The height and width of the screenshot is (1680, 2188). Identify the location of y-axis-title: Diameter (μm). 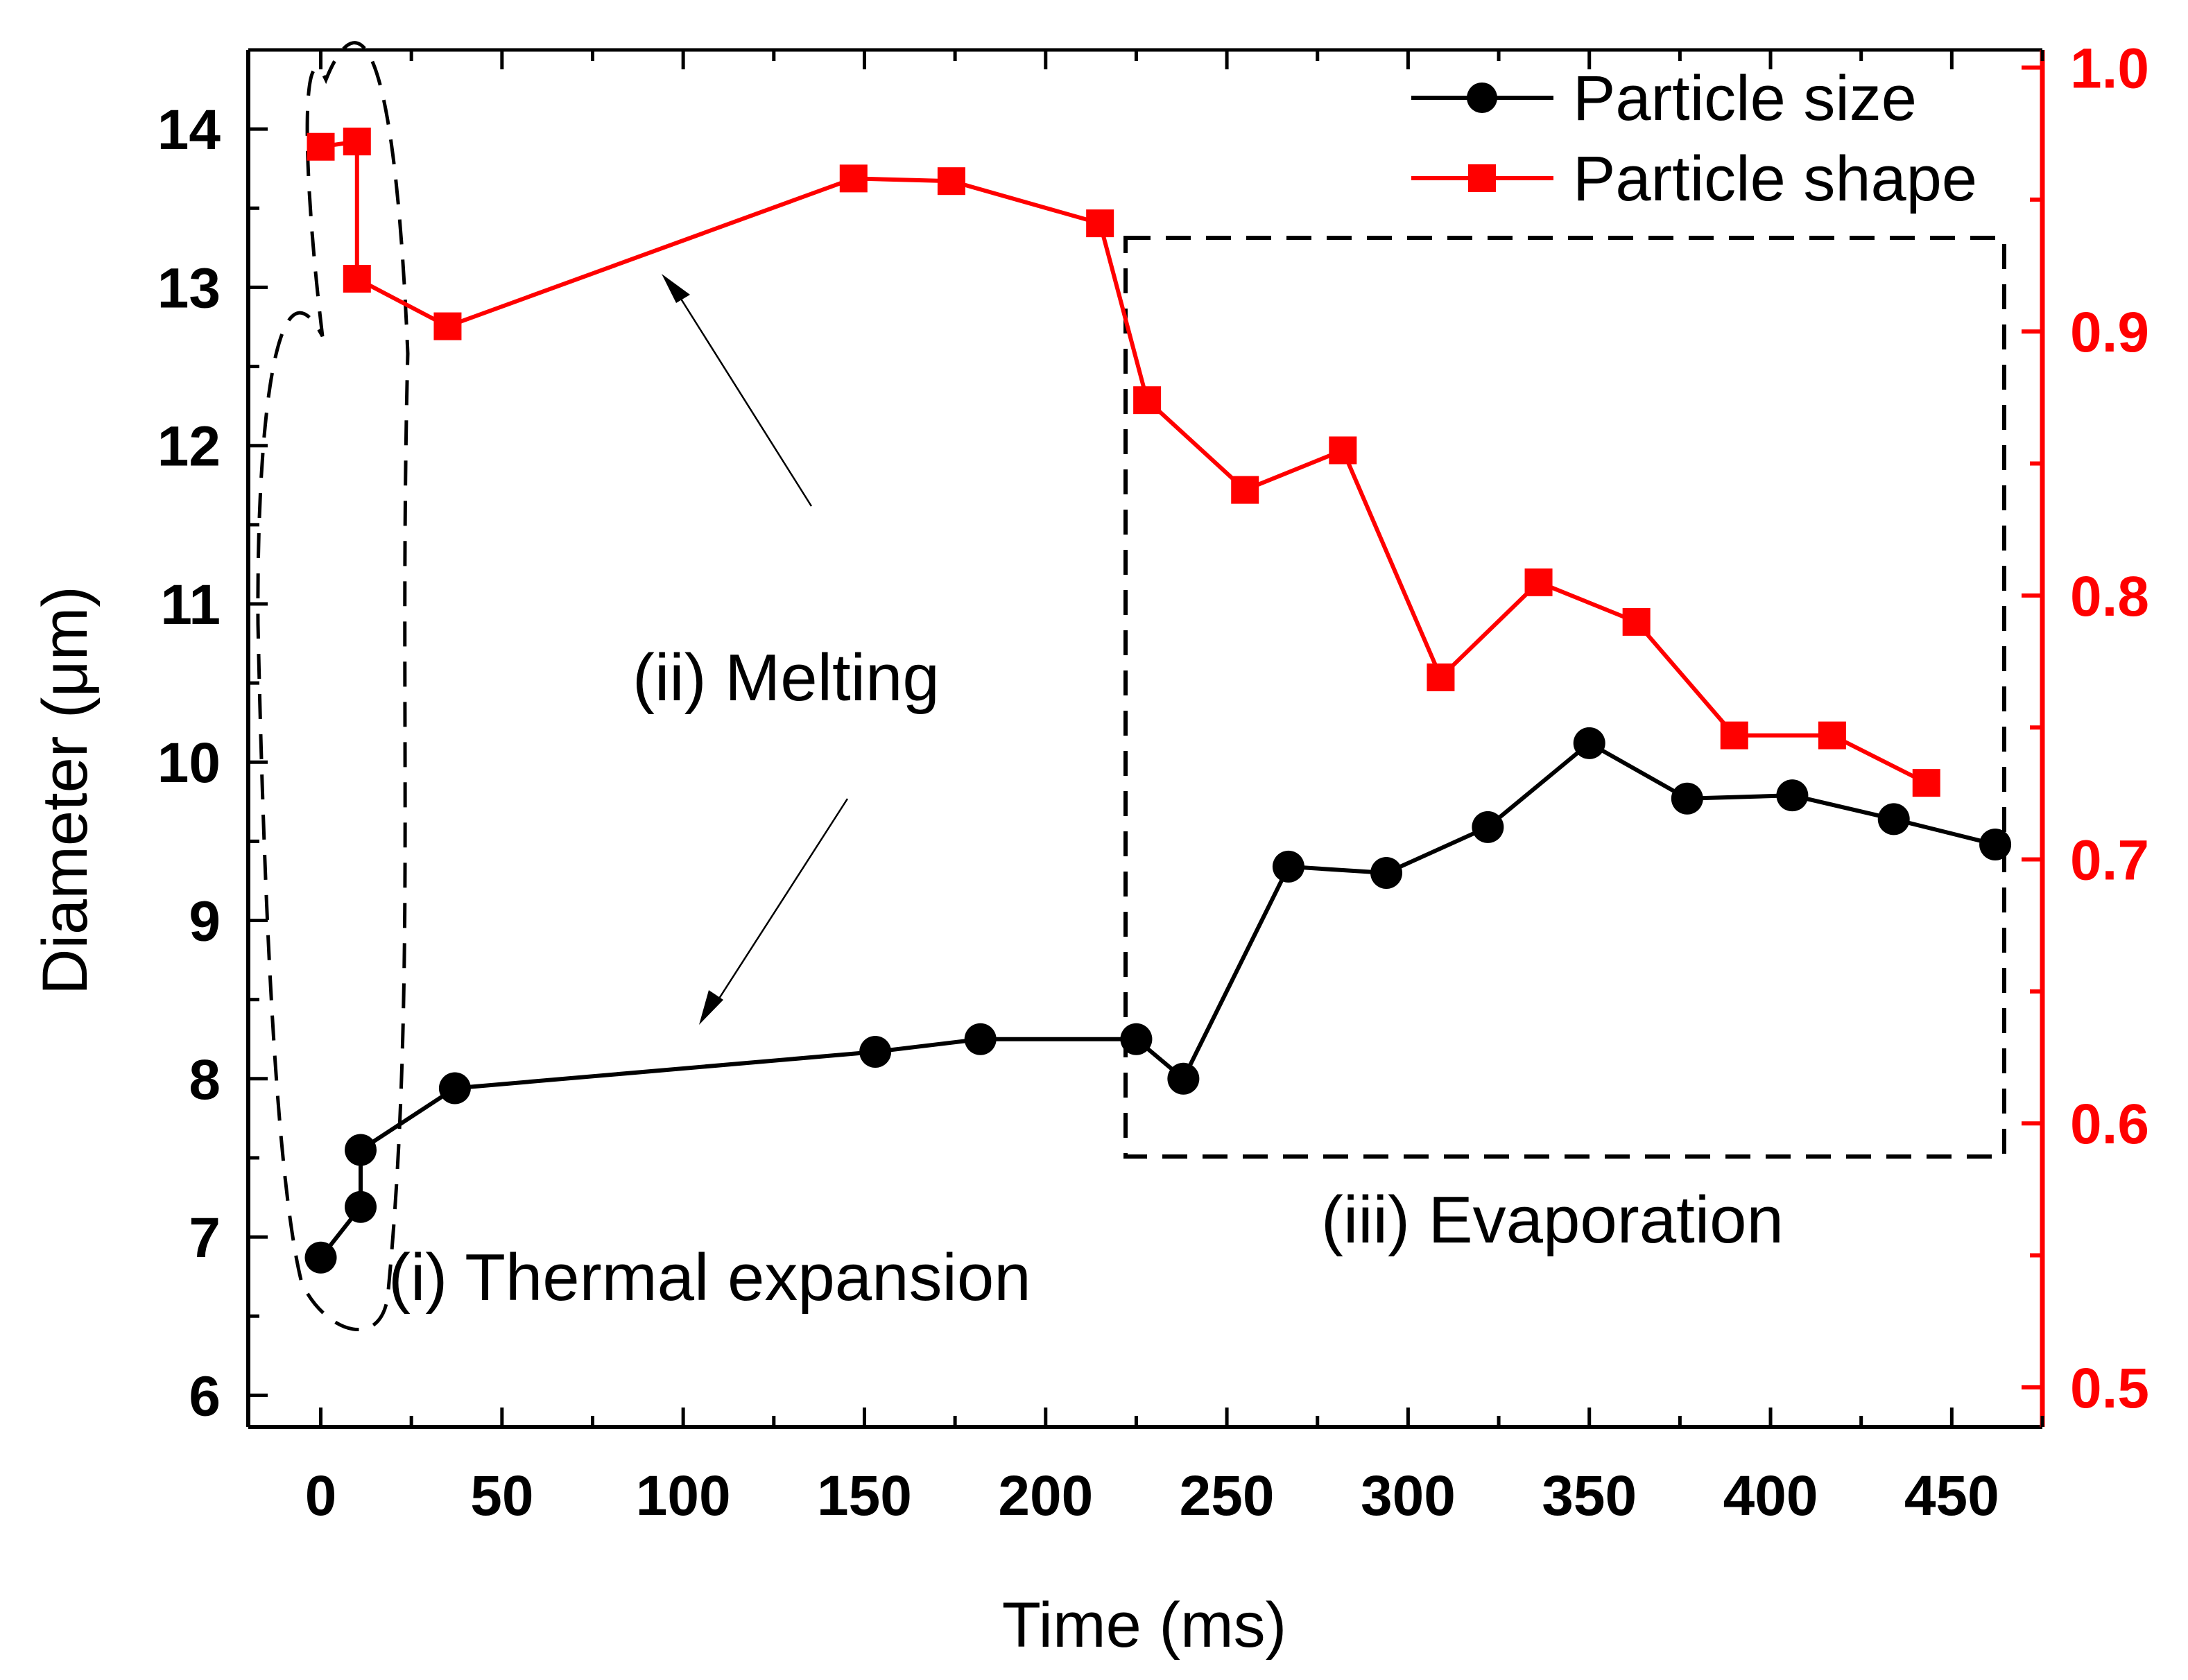
(65, 790).